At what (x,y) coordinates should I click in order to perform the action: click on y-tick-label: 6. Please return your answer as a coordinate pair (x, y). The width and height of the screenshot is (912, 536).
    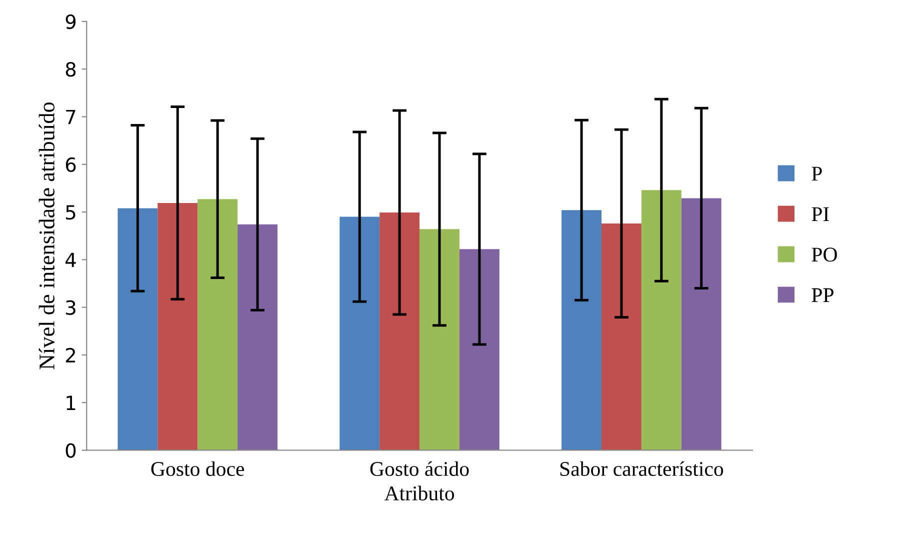
    Looking at the image, I should click on (71, 164).